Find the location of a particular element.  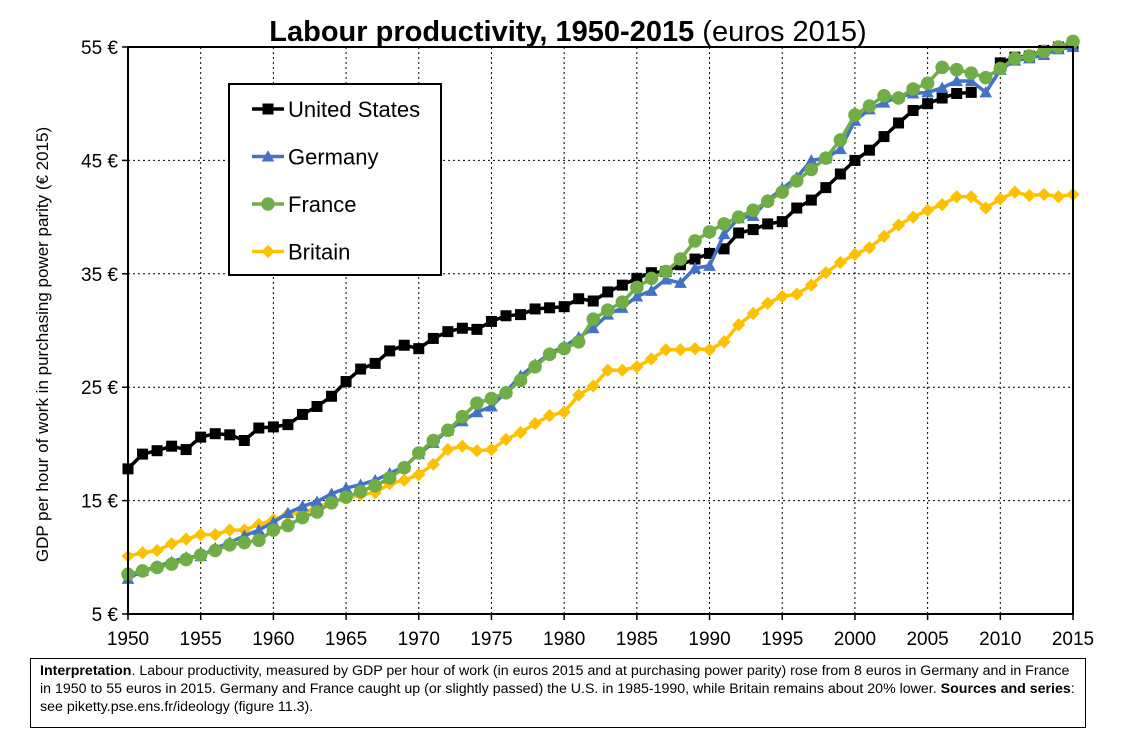

legend-box is located at coordinates (335, 179).